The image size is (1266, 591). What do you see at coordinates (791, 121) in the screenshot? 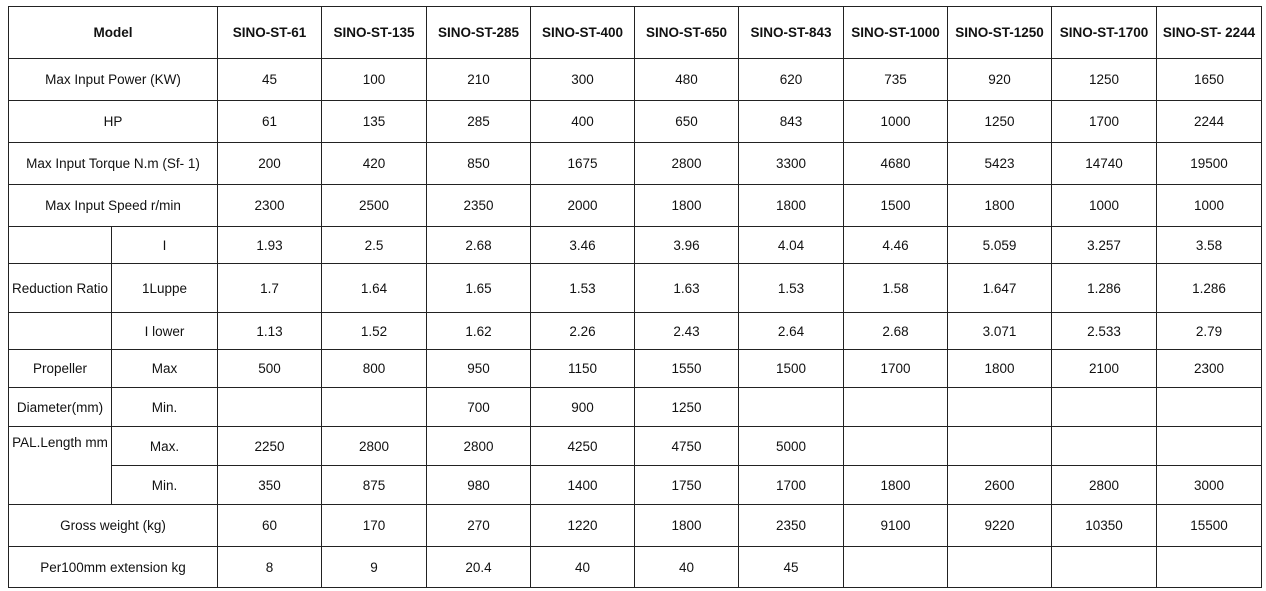
I see `table-cell: 843` at bounding box center [791, 121].